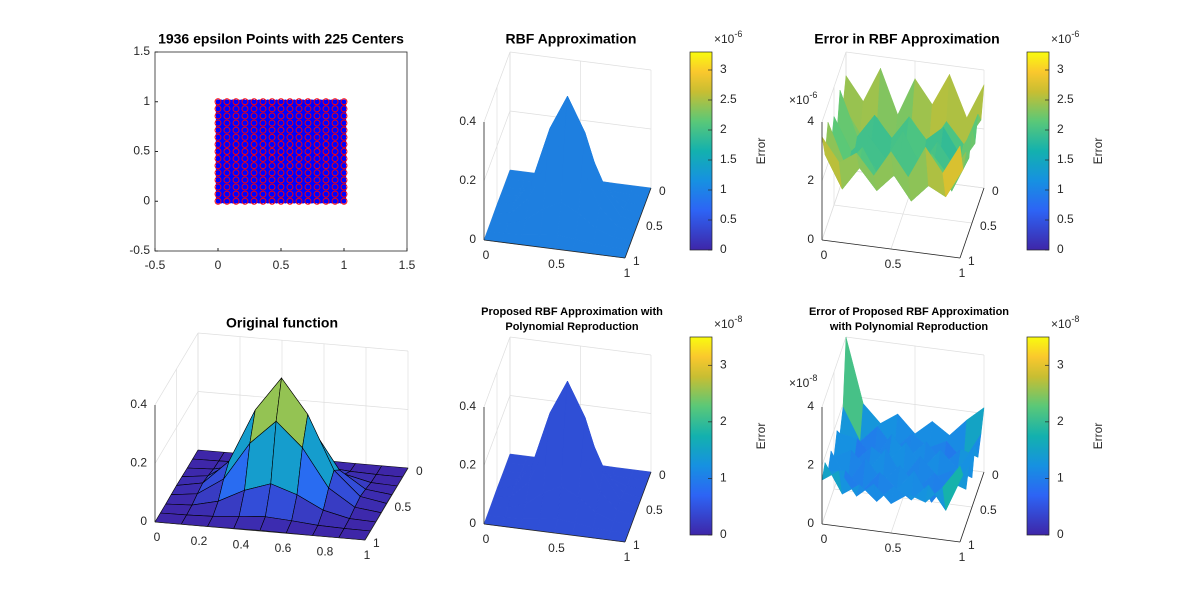 The width and height of the screenshot is (1200, 601). Describe the element at coordinates (138, 404) in the screenshot. I see `z-tick-label: 0.4` at that location.